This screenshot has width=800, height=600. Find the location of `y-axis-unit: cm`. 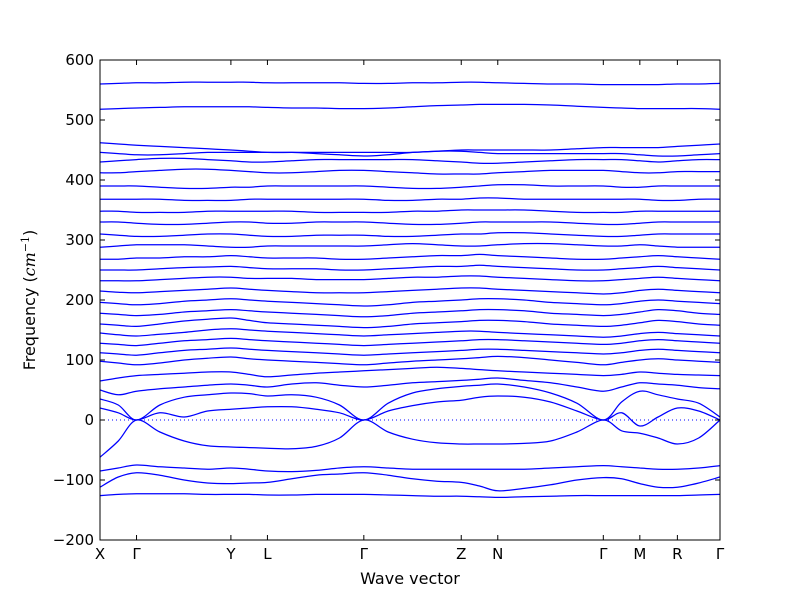

y-axis-unit: cm is located at coordinates (29, 264).